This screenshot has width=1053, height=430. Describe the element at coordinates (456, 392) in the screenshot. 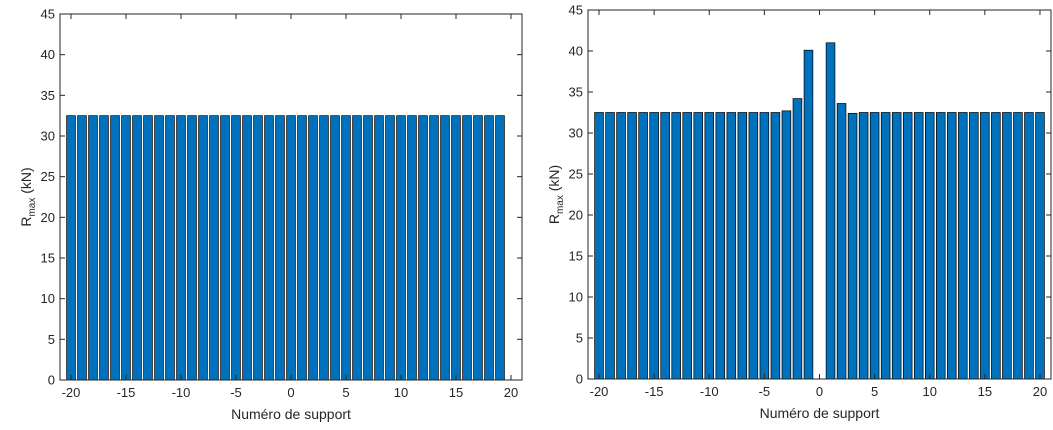

I see `x-tick-label: 15` at that location.